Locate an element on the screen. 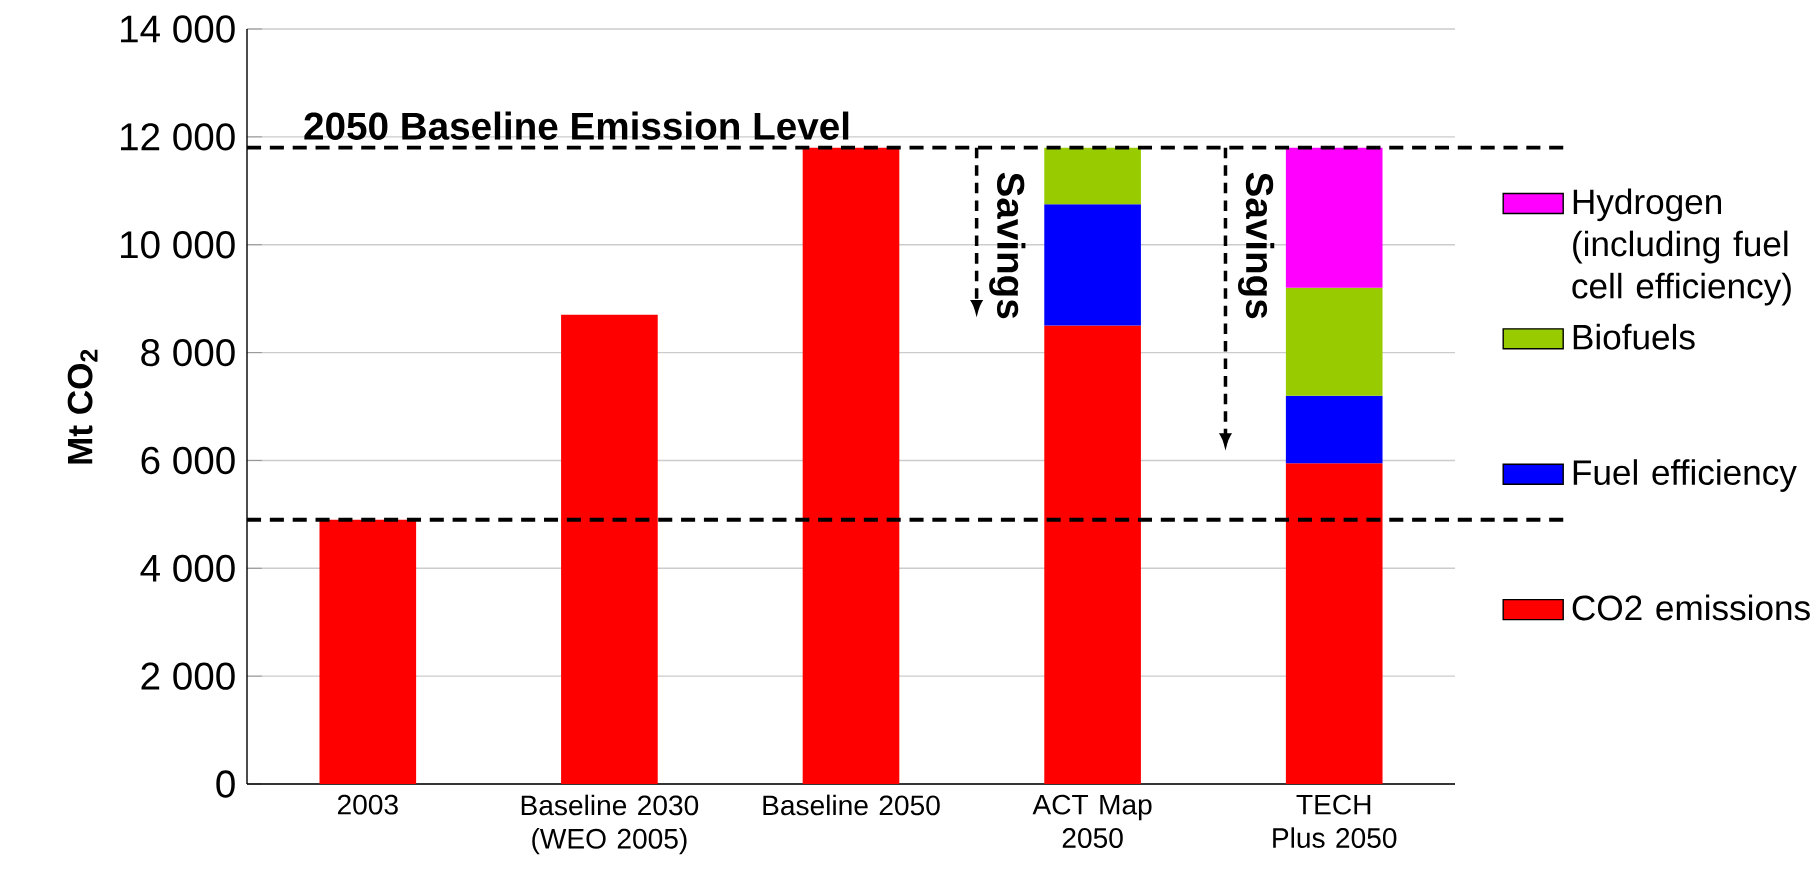 This screenshot has width=1813, height=885. legend-label: Fuel efficiency is located at coordinates (1685, 475).